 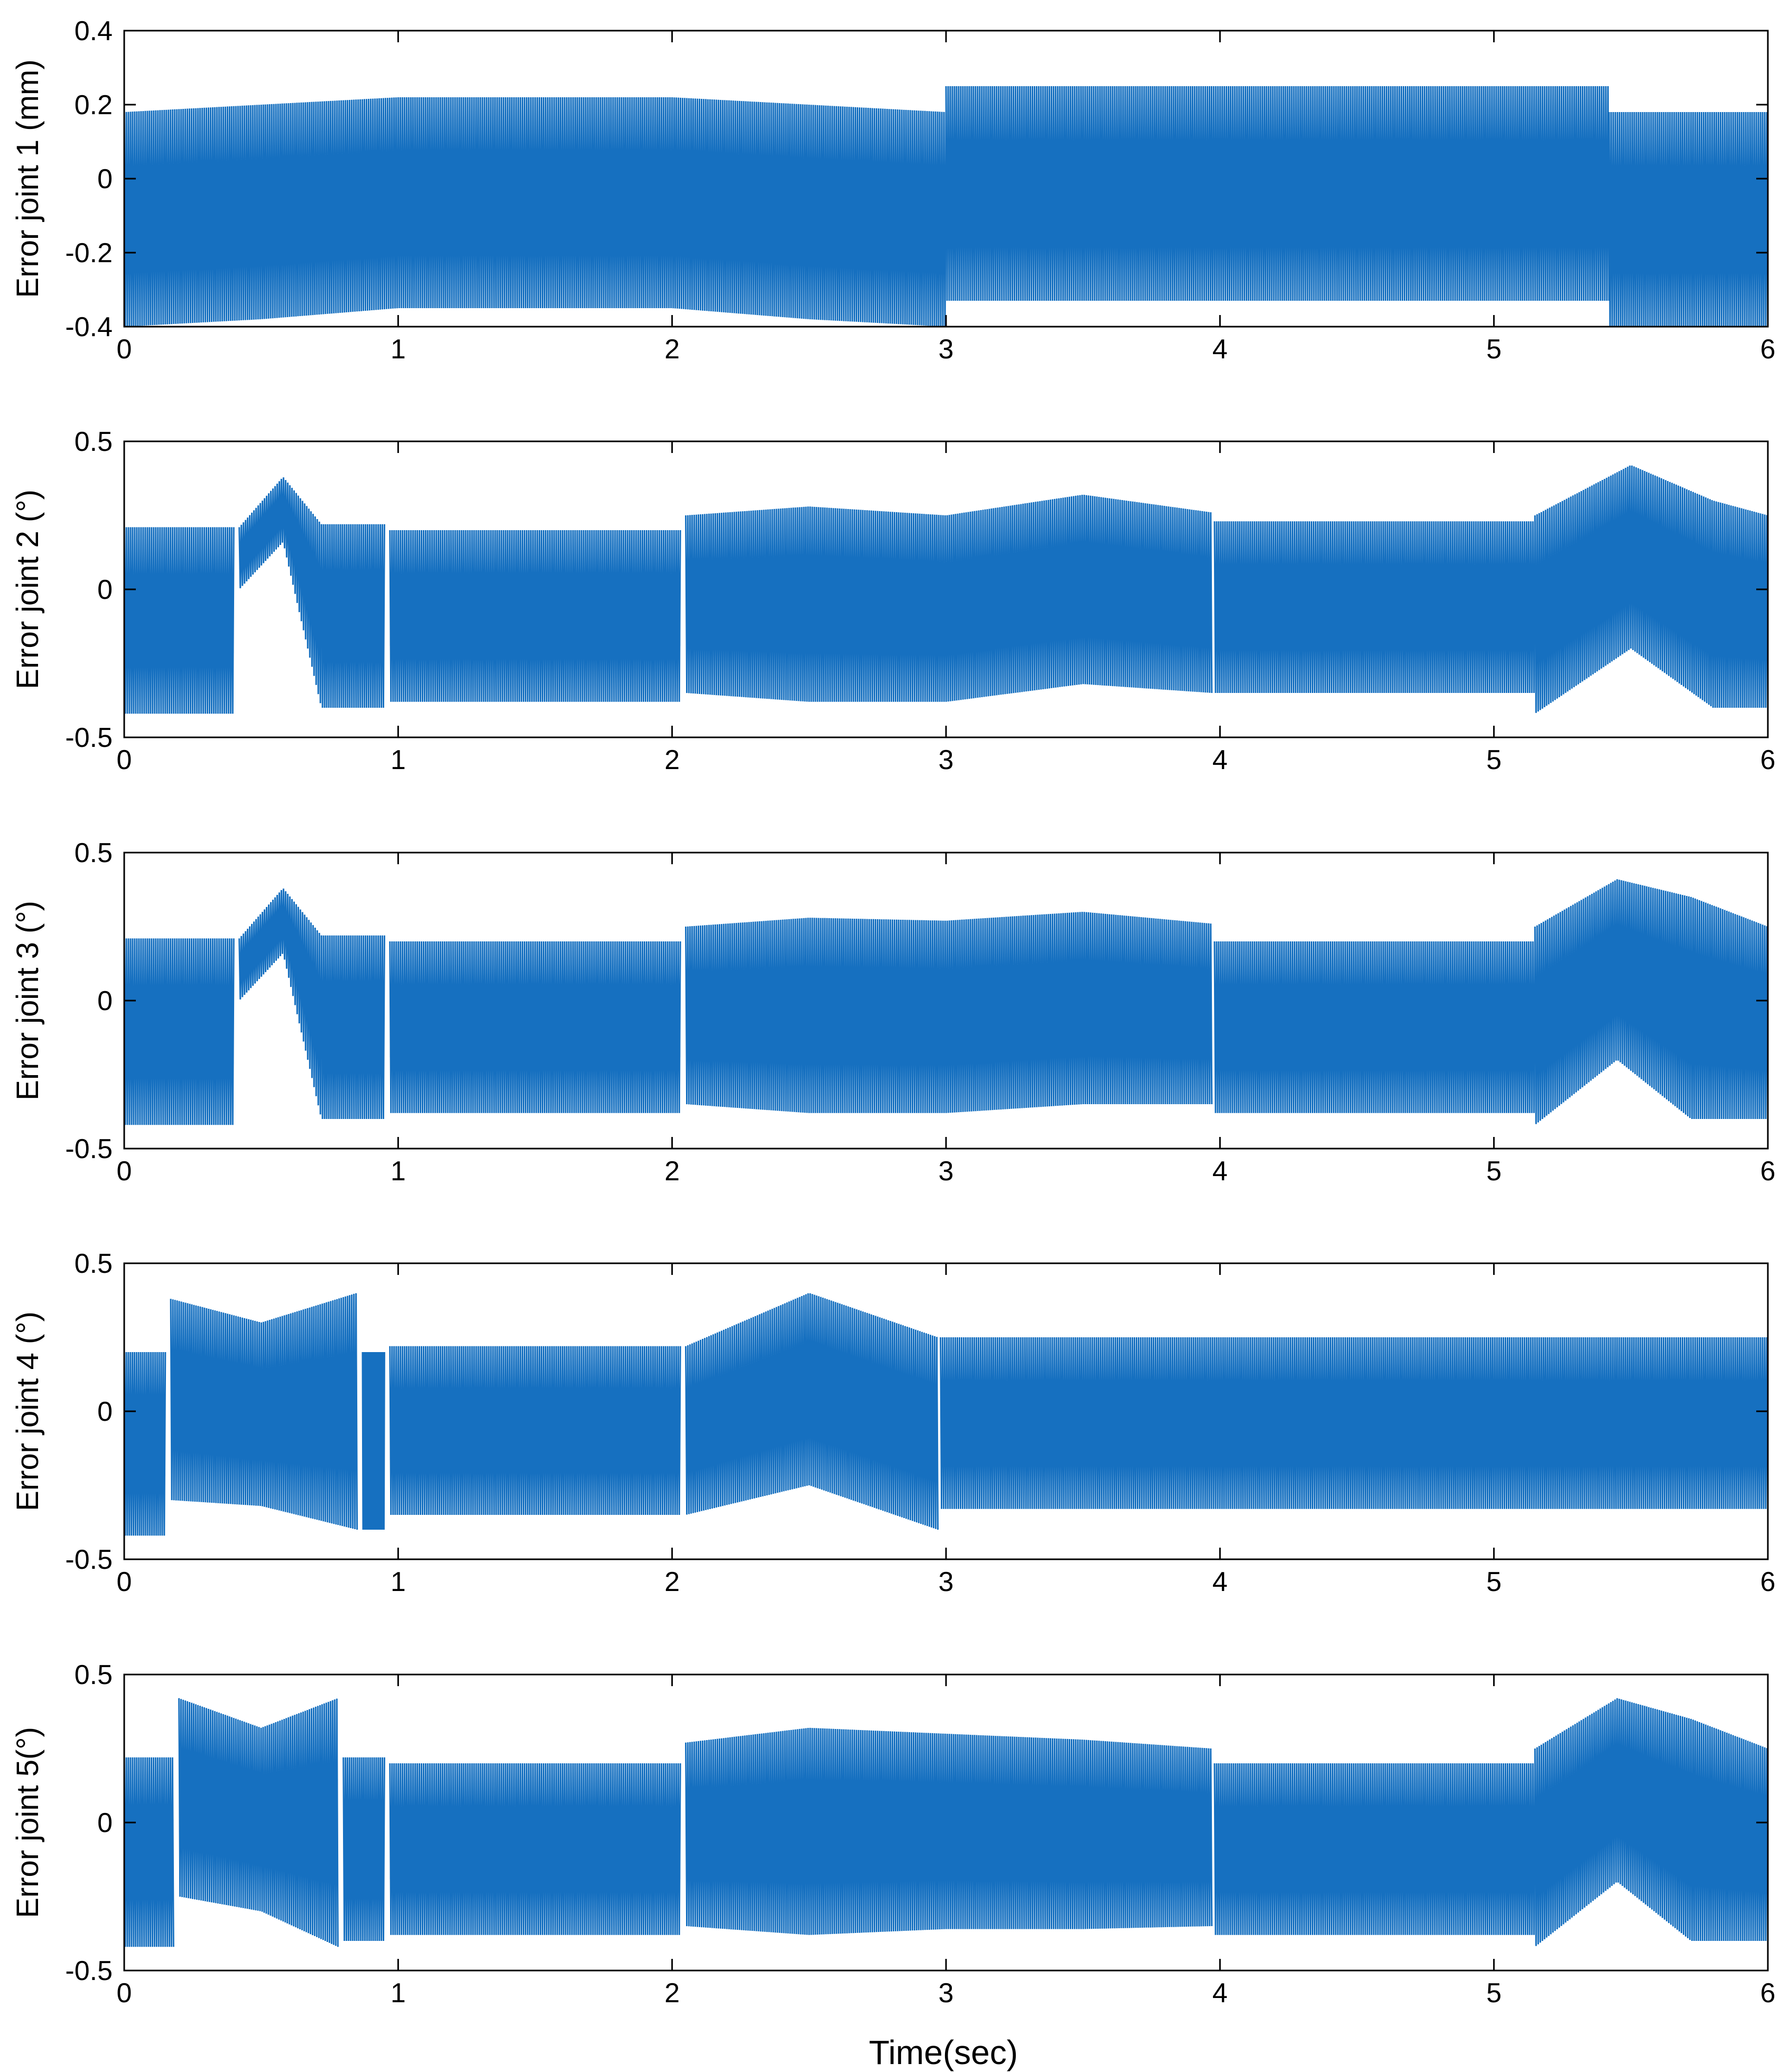 I want to click on y-axis-label: Error joint 1 (mm), so click(x=28, y=178).